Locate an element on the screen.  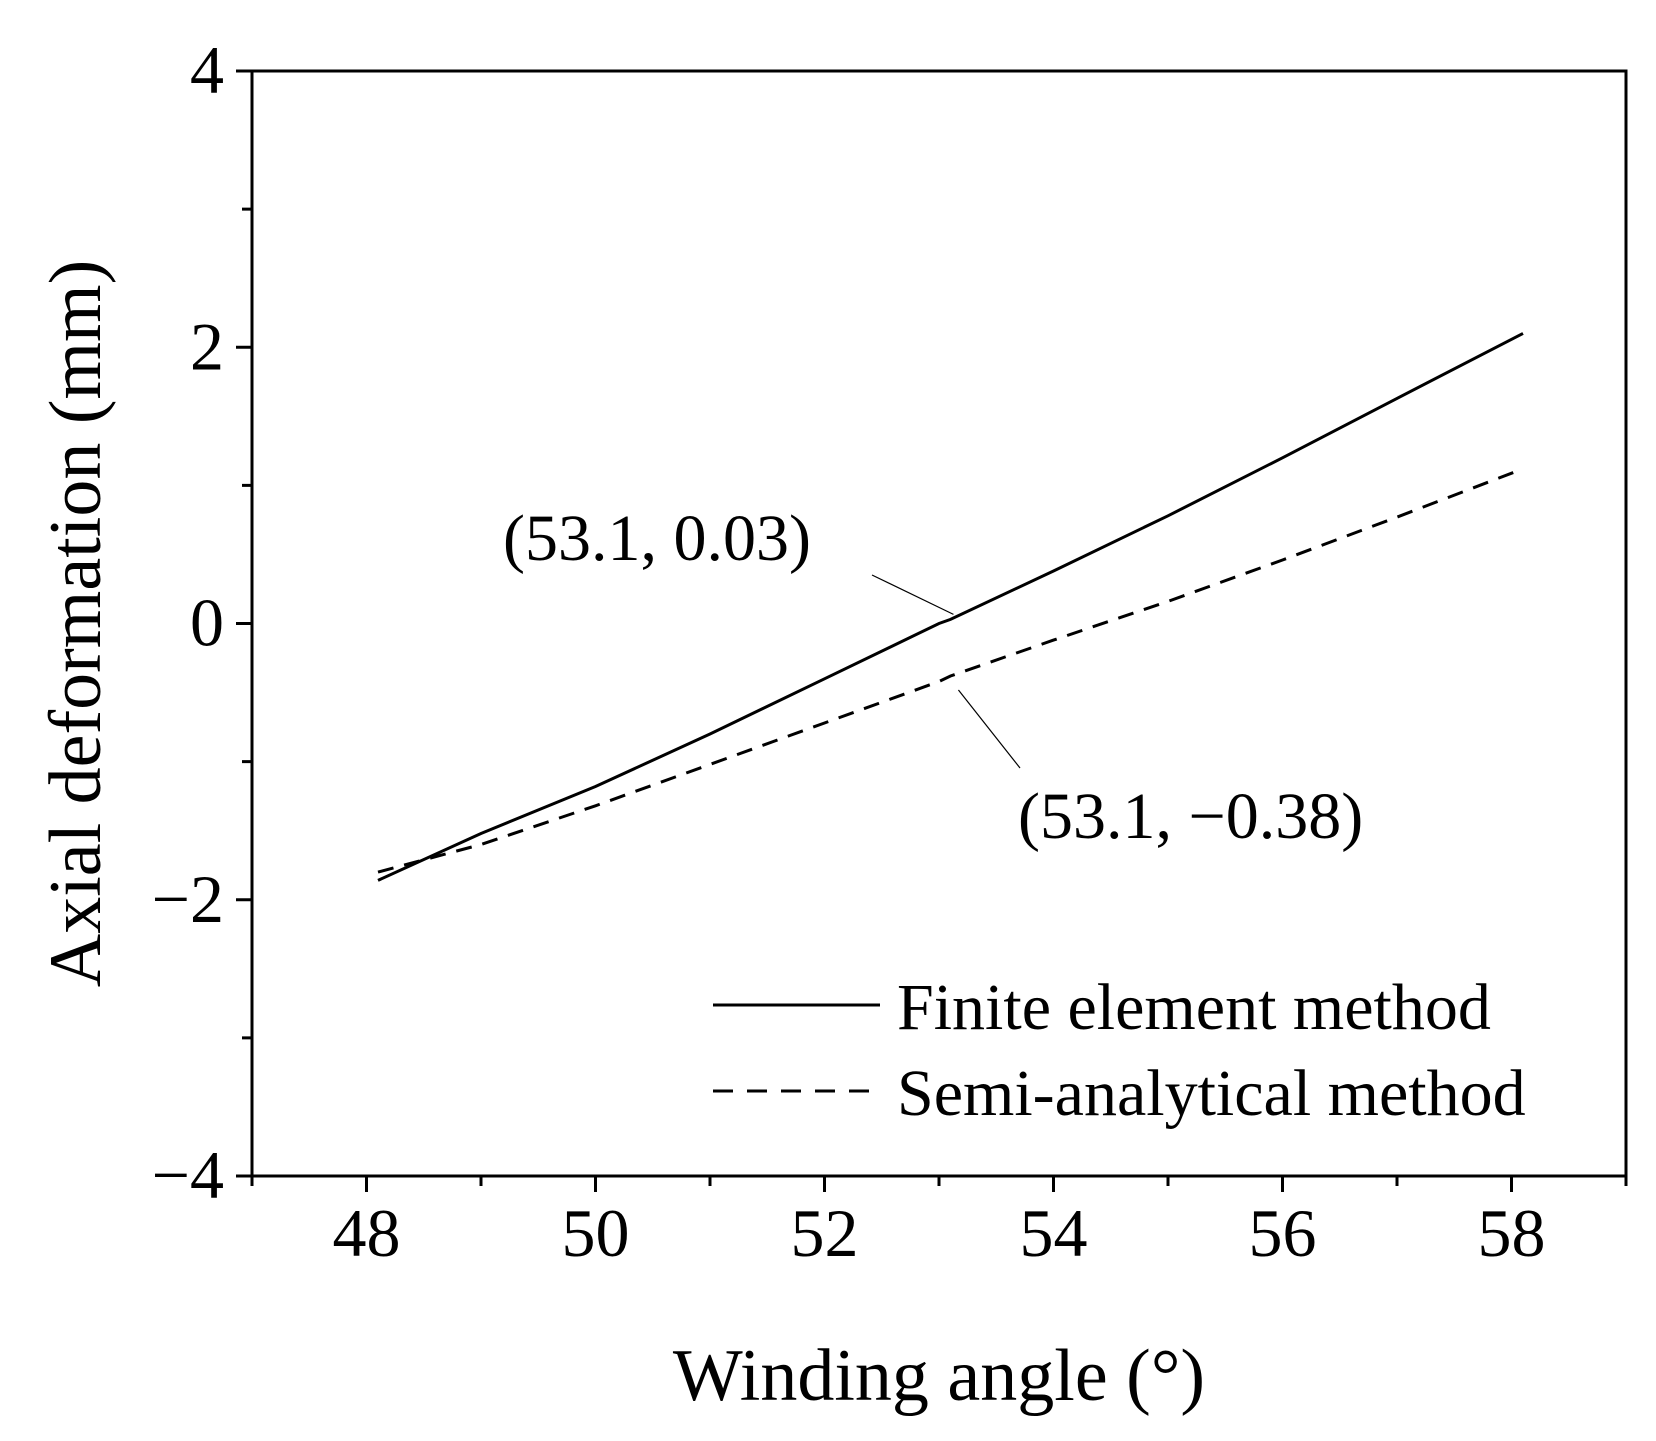
x-tick-label: 54 is located at coordinates (1054, 1233).